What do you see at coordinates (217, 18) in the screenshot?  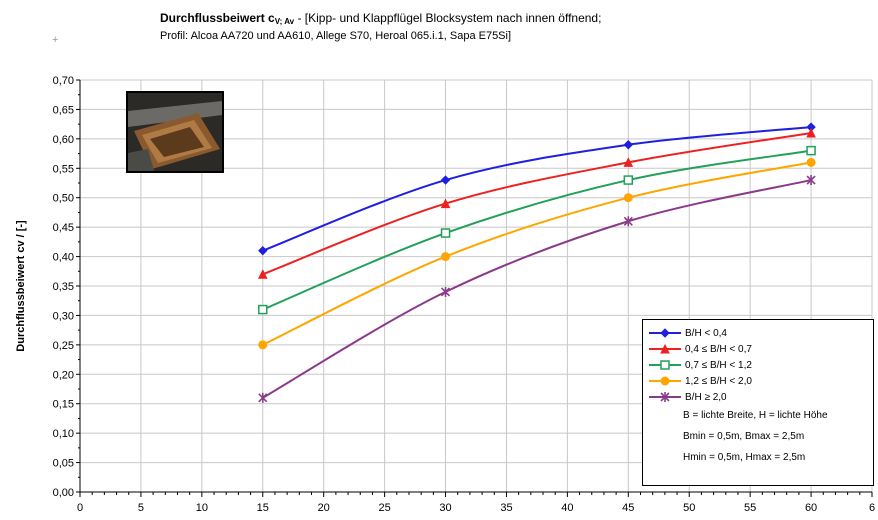 I see `chart-title-main: Durchflussbeiwert c` at bounding box center [217, 18].